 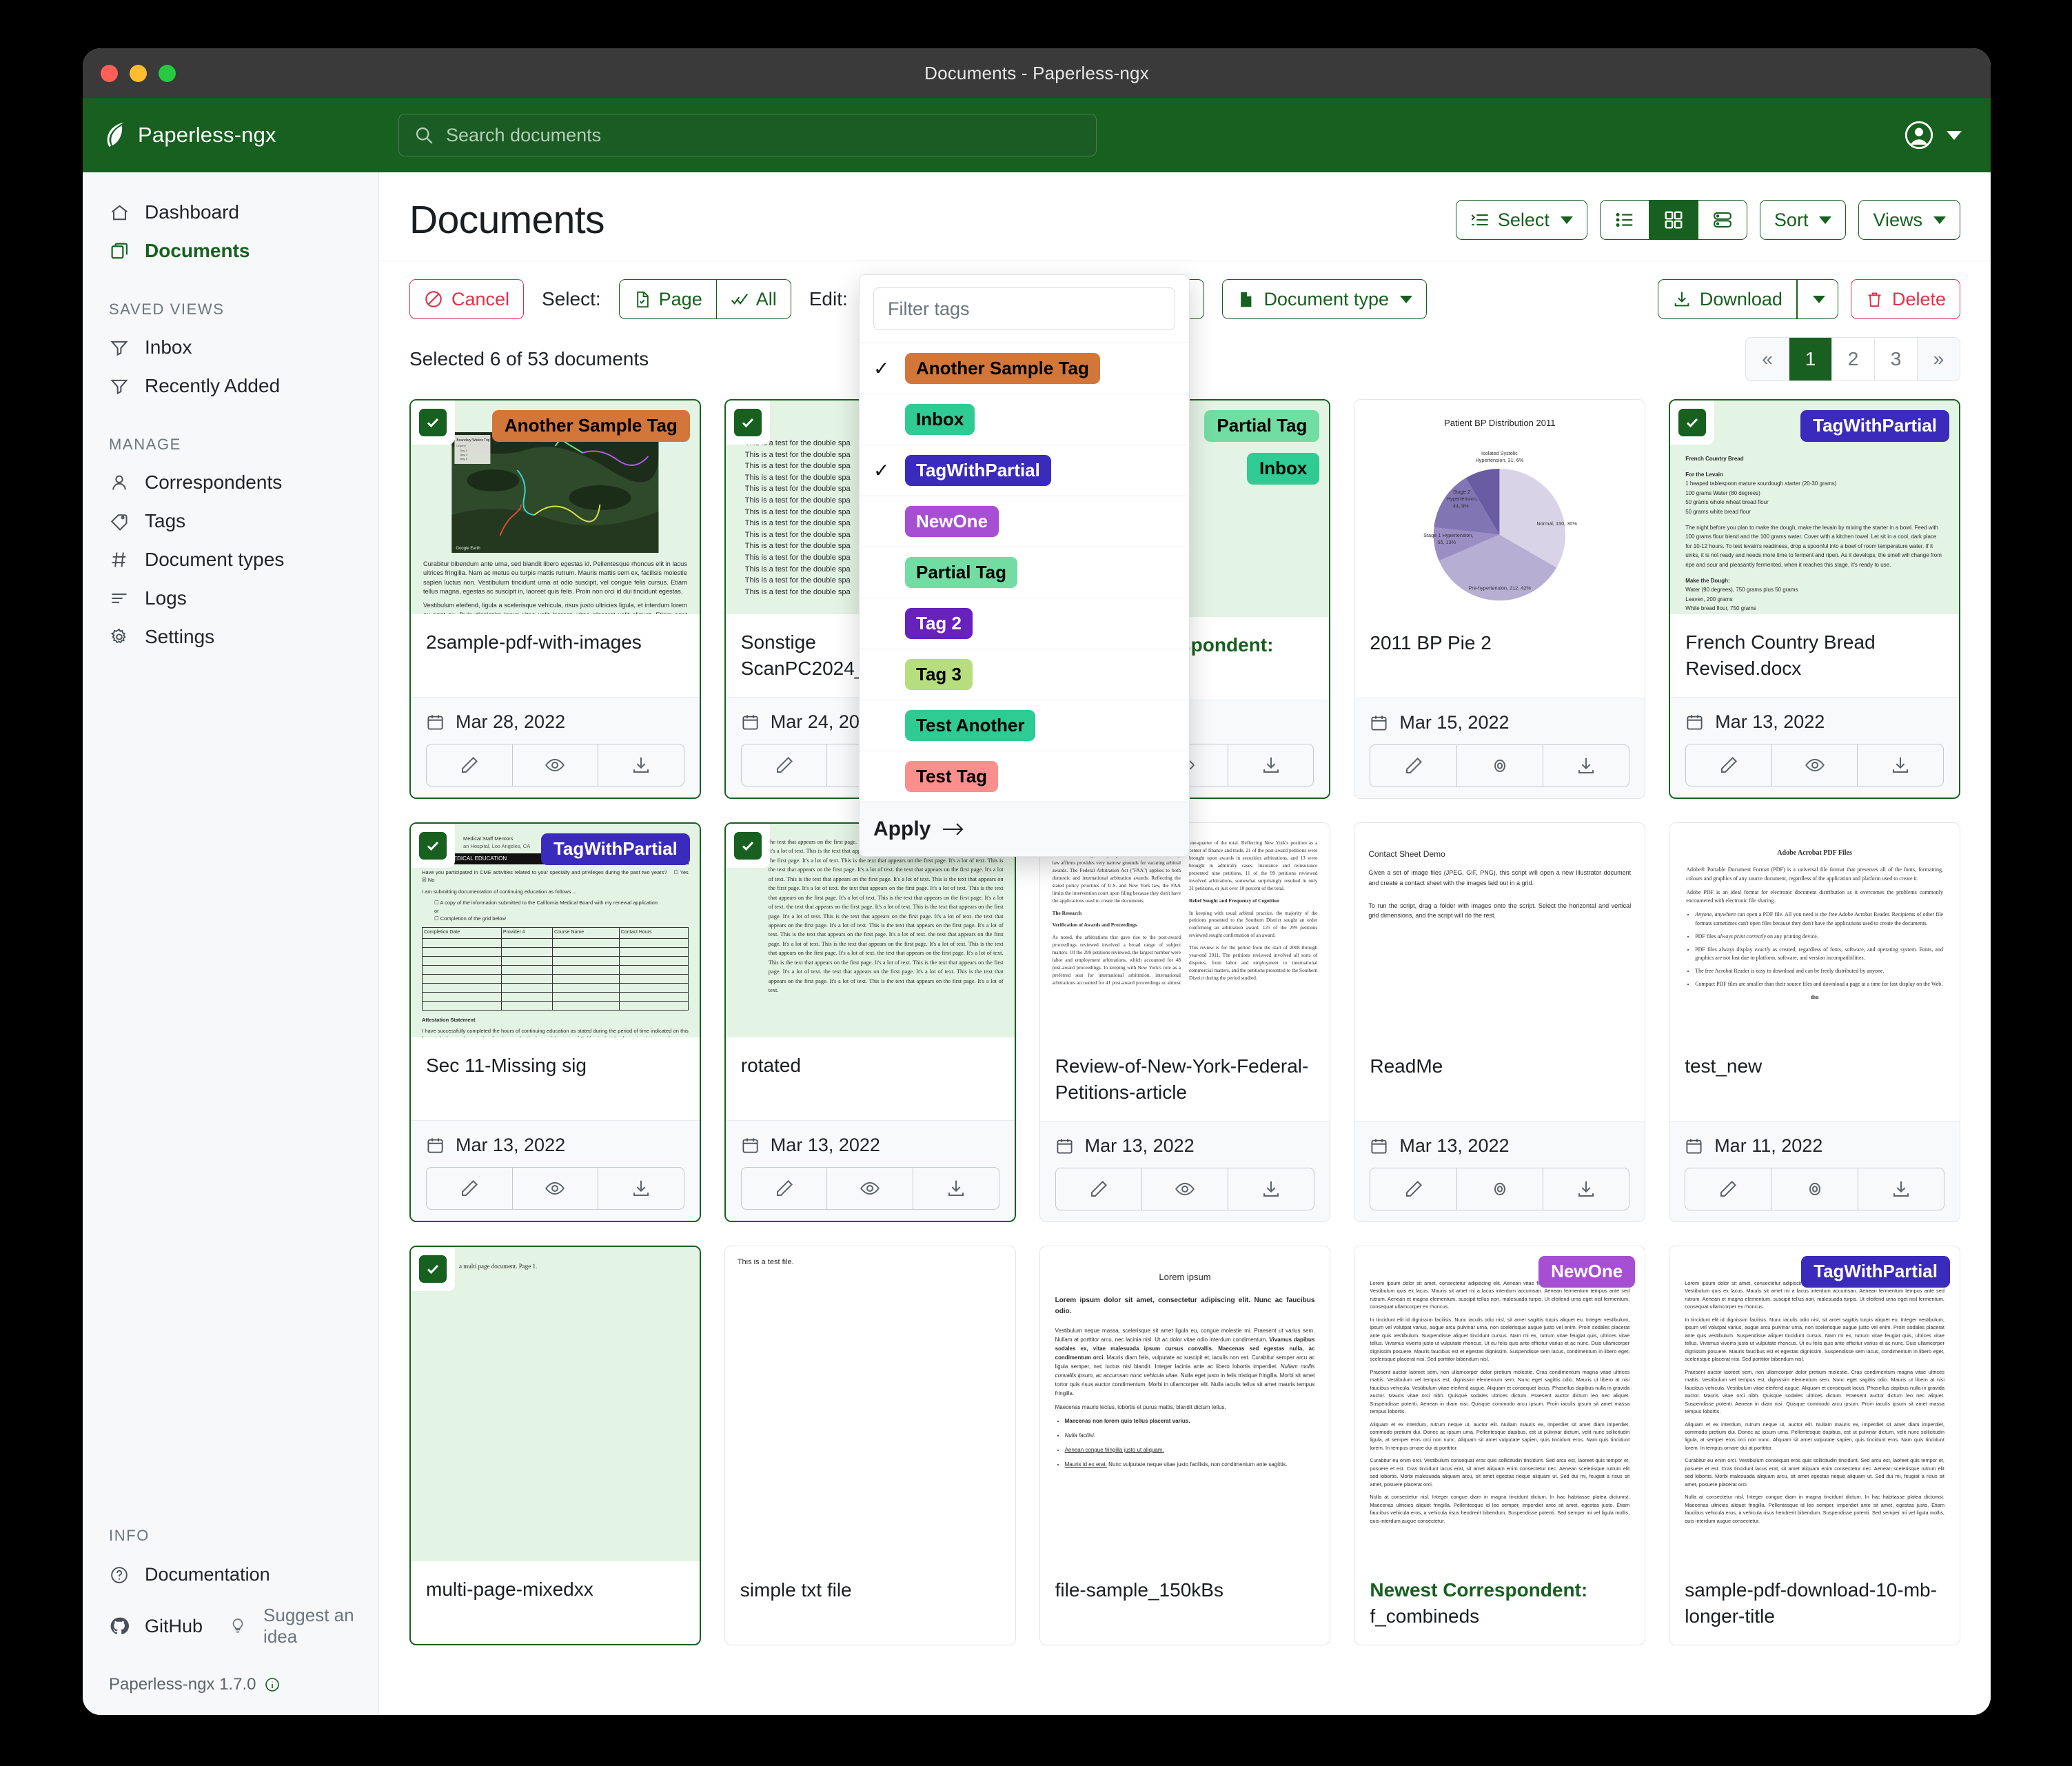 I want to click on pagination: « 1 2 3 », so click(x=1852, y=359).